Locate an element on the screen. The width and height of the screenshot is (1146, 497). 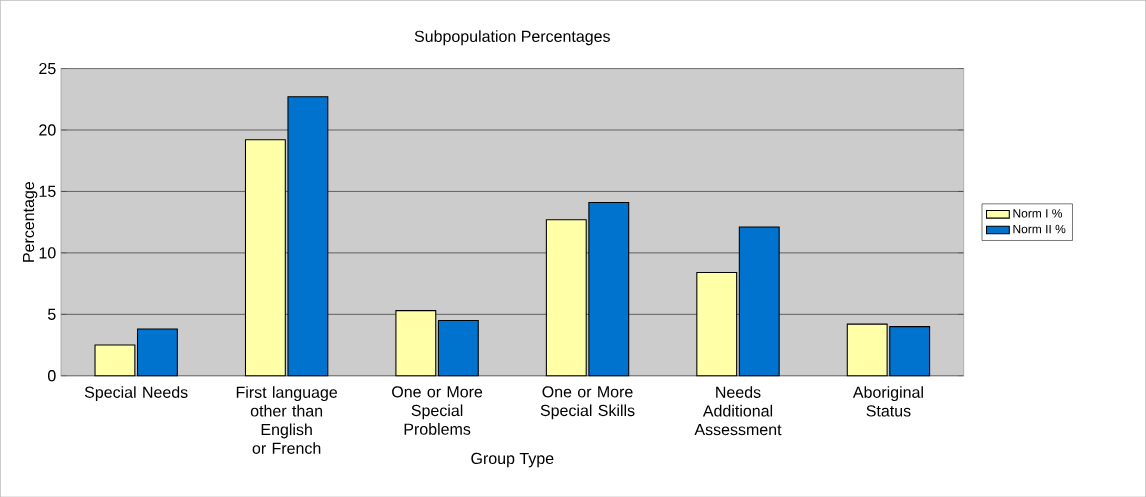
y-tick-label: 20 is located at coordinates (47, 130).